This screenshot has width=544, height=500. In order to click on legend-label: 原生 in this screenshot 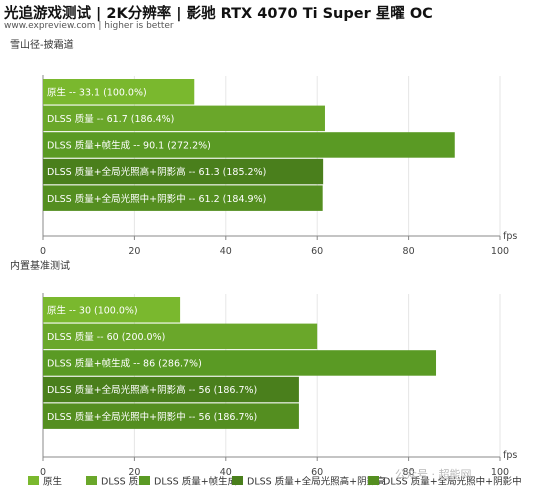, I will do `click(53, 482)`.